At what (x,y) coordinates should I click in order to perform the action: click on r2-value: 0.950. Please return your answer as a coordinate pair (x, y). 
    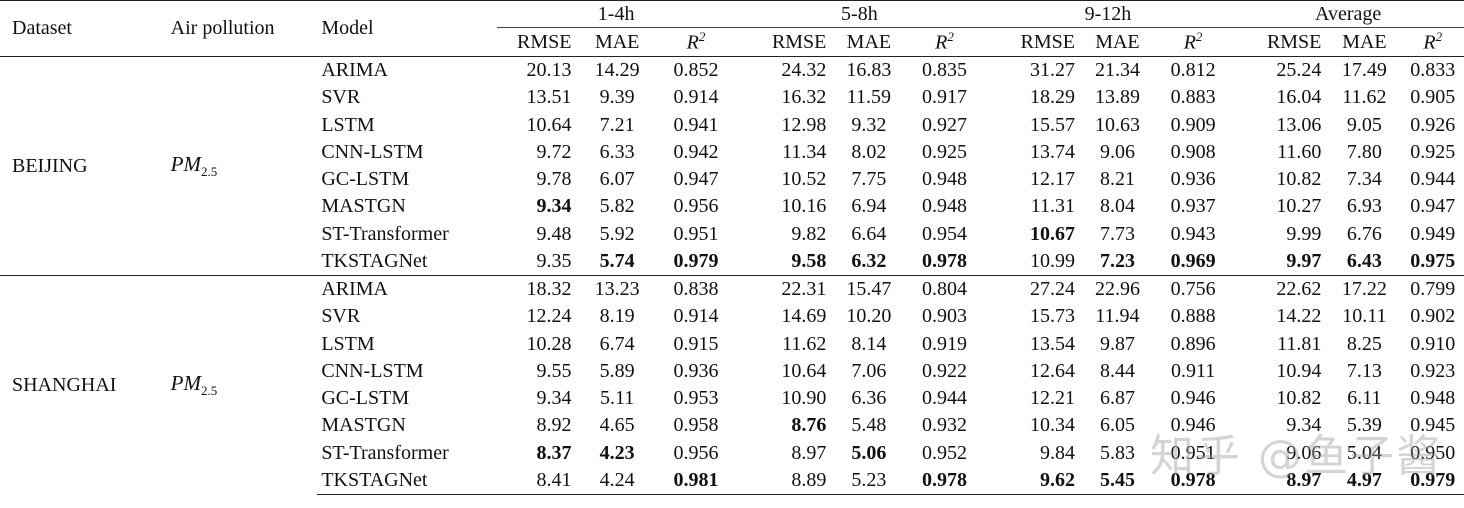
    Looking at the image, I should click on (1433, 452).